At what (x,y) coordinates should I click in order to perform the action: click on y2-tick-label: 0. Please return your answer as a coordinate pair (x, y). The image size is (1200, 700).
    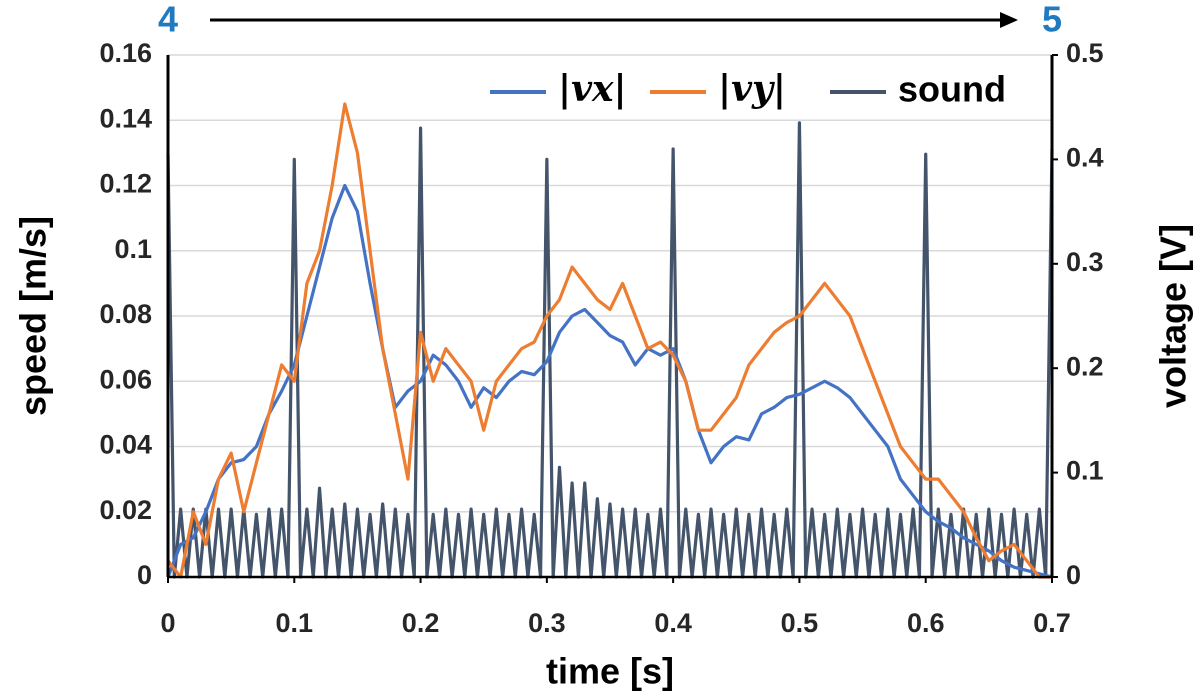
    Looking at the image, I should click on (1073, 575).